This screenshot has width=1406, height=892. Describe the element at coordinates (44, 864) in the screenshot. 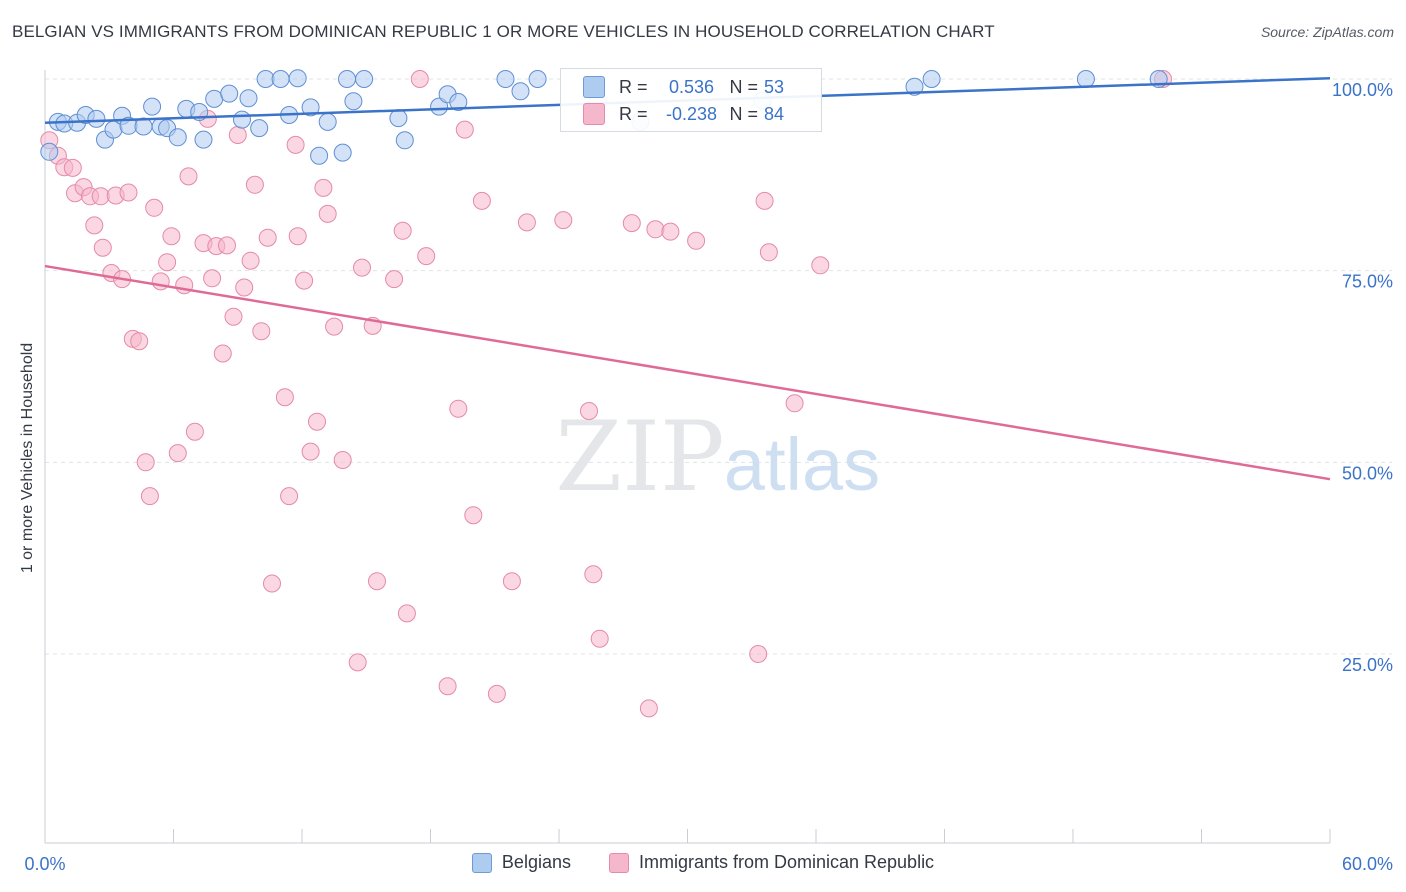

I see `x-tick-label: 0.0%` at that location.